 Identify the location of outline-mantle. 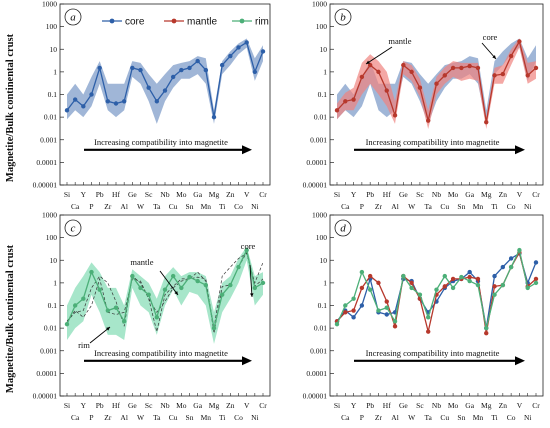
(165, 292).